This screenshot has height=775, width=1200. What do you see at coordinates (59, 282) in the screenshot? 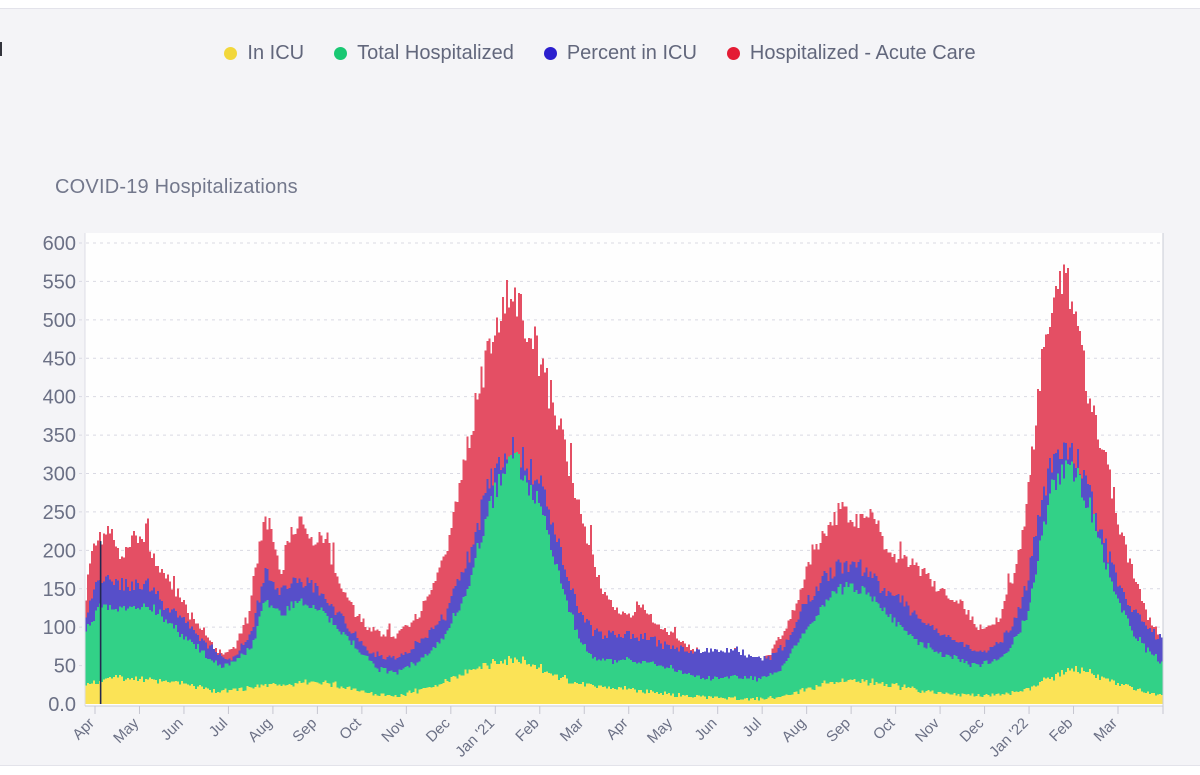
I see `y-axis-label: 550` at bounding box center [59, 282].